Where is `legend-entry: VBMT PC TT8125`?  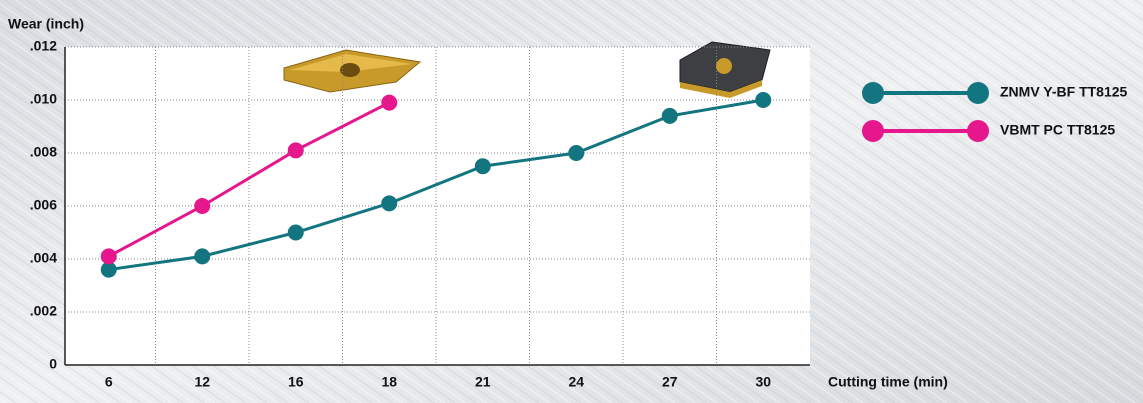 legend-entry: VBMT PC TT8125 is located at coordinates (988, 131).